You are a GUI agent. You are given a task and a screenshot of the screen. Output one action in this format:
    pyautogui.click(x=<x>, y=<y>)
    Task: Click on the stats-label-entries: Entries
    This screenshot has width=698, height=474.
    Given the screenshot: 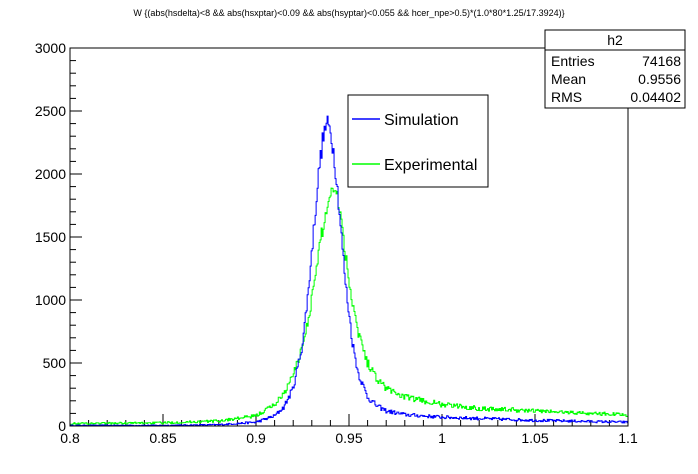 What is the action you would take?
    pyautogui.click(x=573, y=61)
    